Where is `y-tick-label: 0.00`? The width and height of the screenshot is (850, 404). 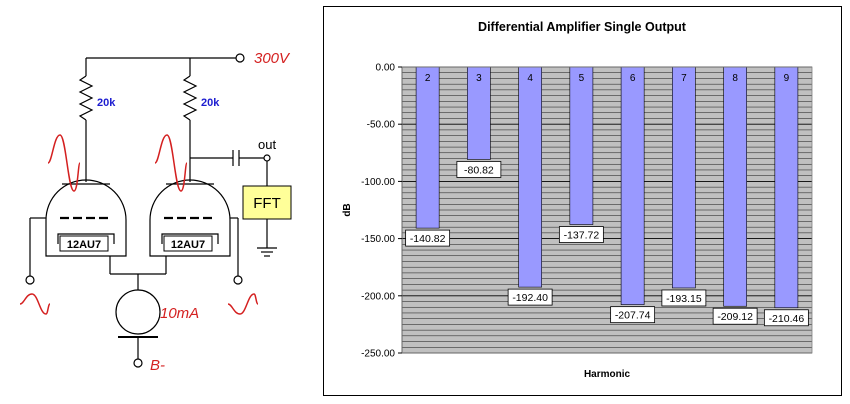
y-tick-label: 0.00 is located at coordinates (386, 68).